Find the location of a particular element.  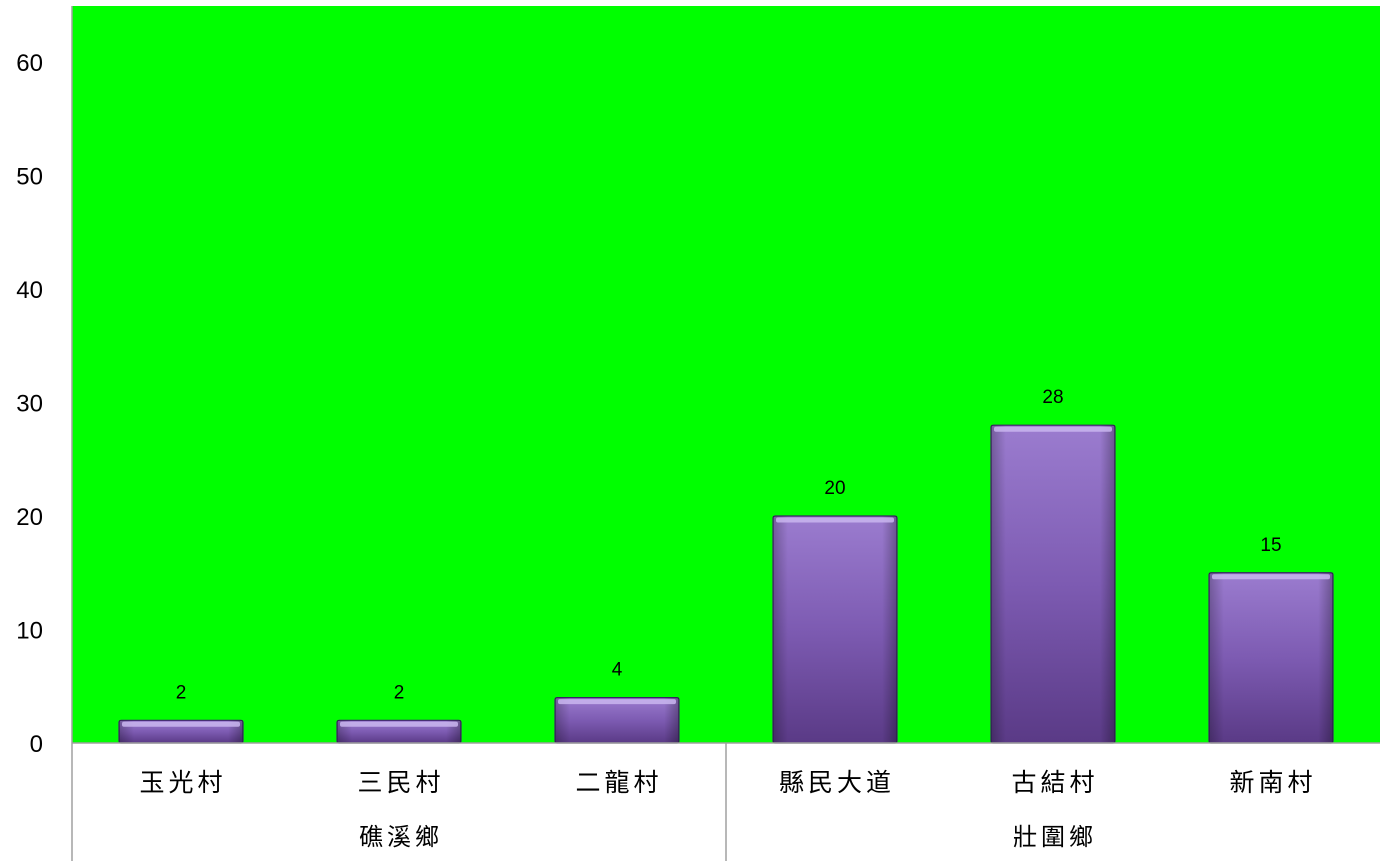

x-tick-label: 二龍村 is located at coordinates (618, 782).